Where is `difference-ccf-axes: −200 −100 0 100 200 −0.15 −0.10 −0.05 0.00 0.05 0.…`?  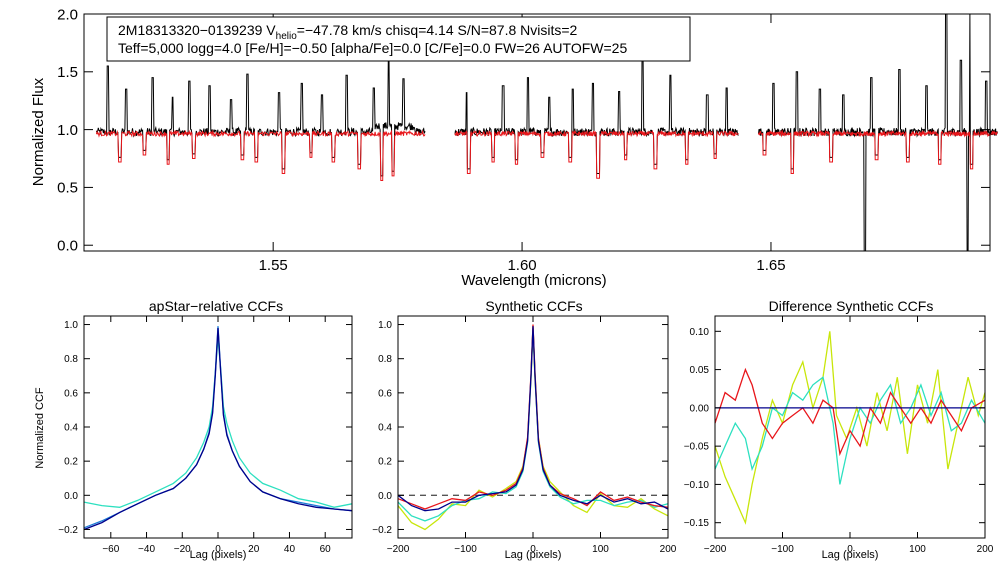
difference-ccf-axes: −200 −100 0 100 200 −0.15 −0.10 −0.05 0.00 0.05 0.… is located at coordinates (839, 435).